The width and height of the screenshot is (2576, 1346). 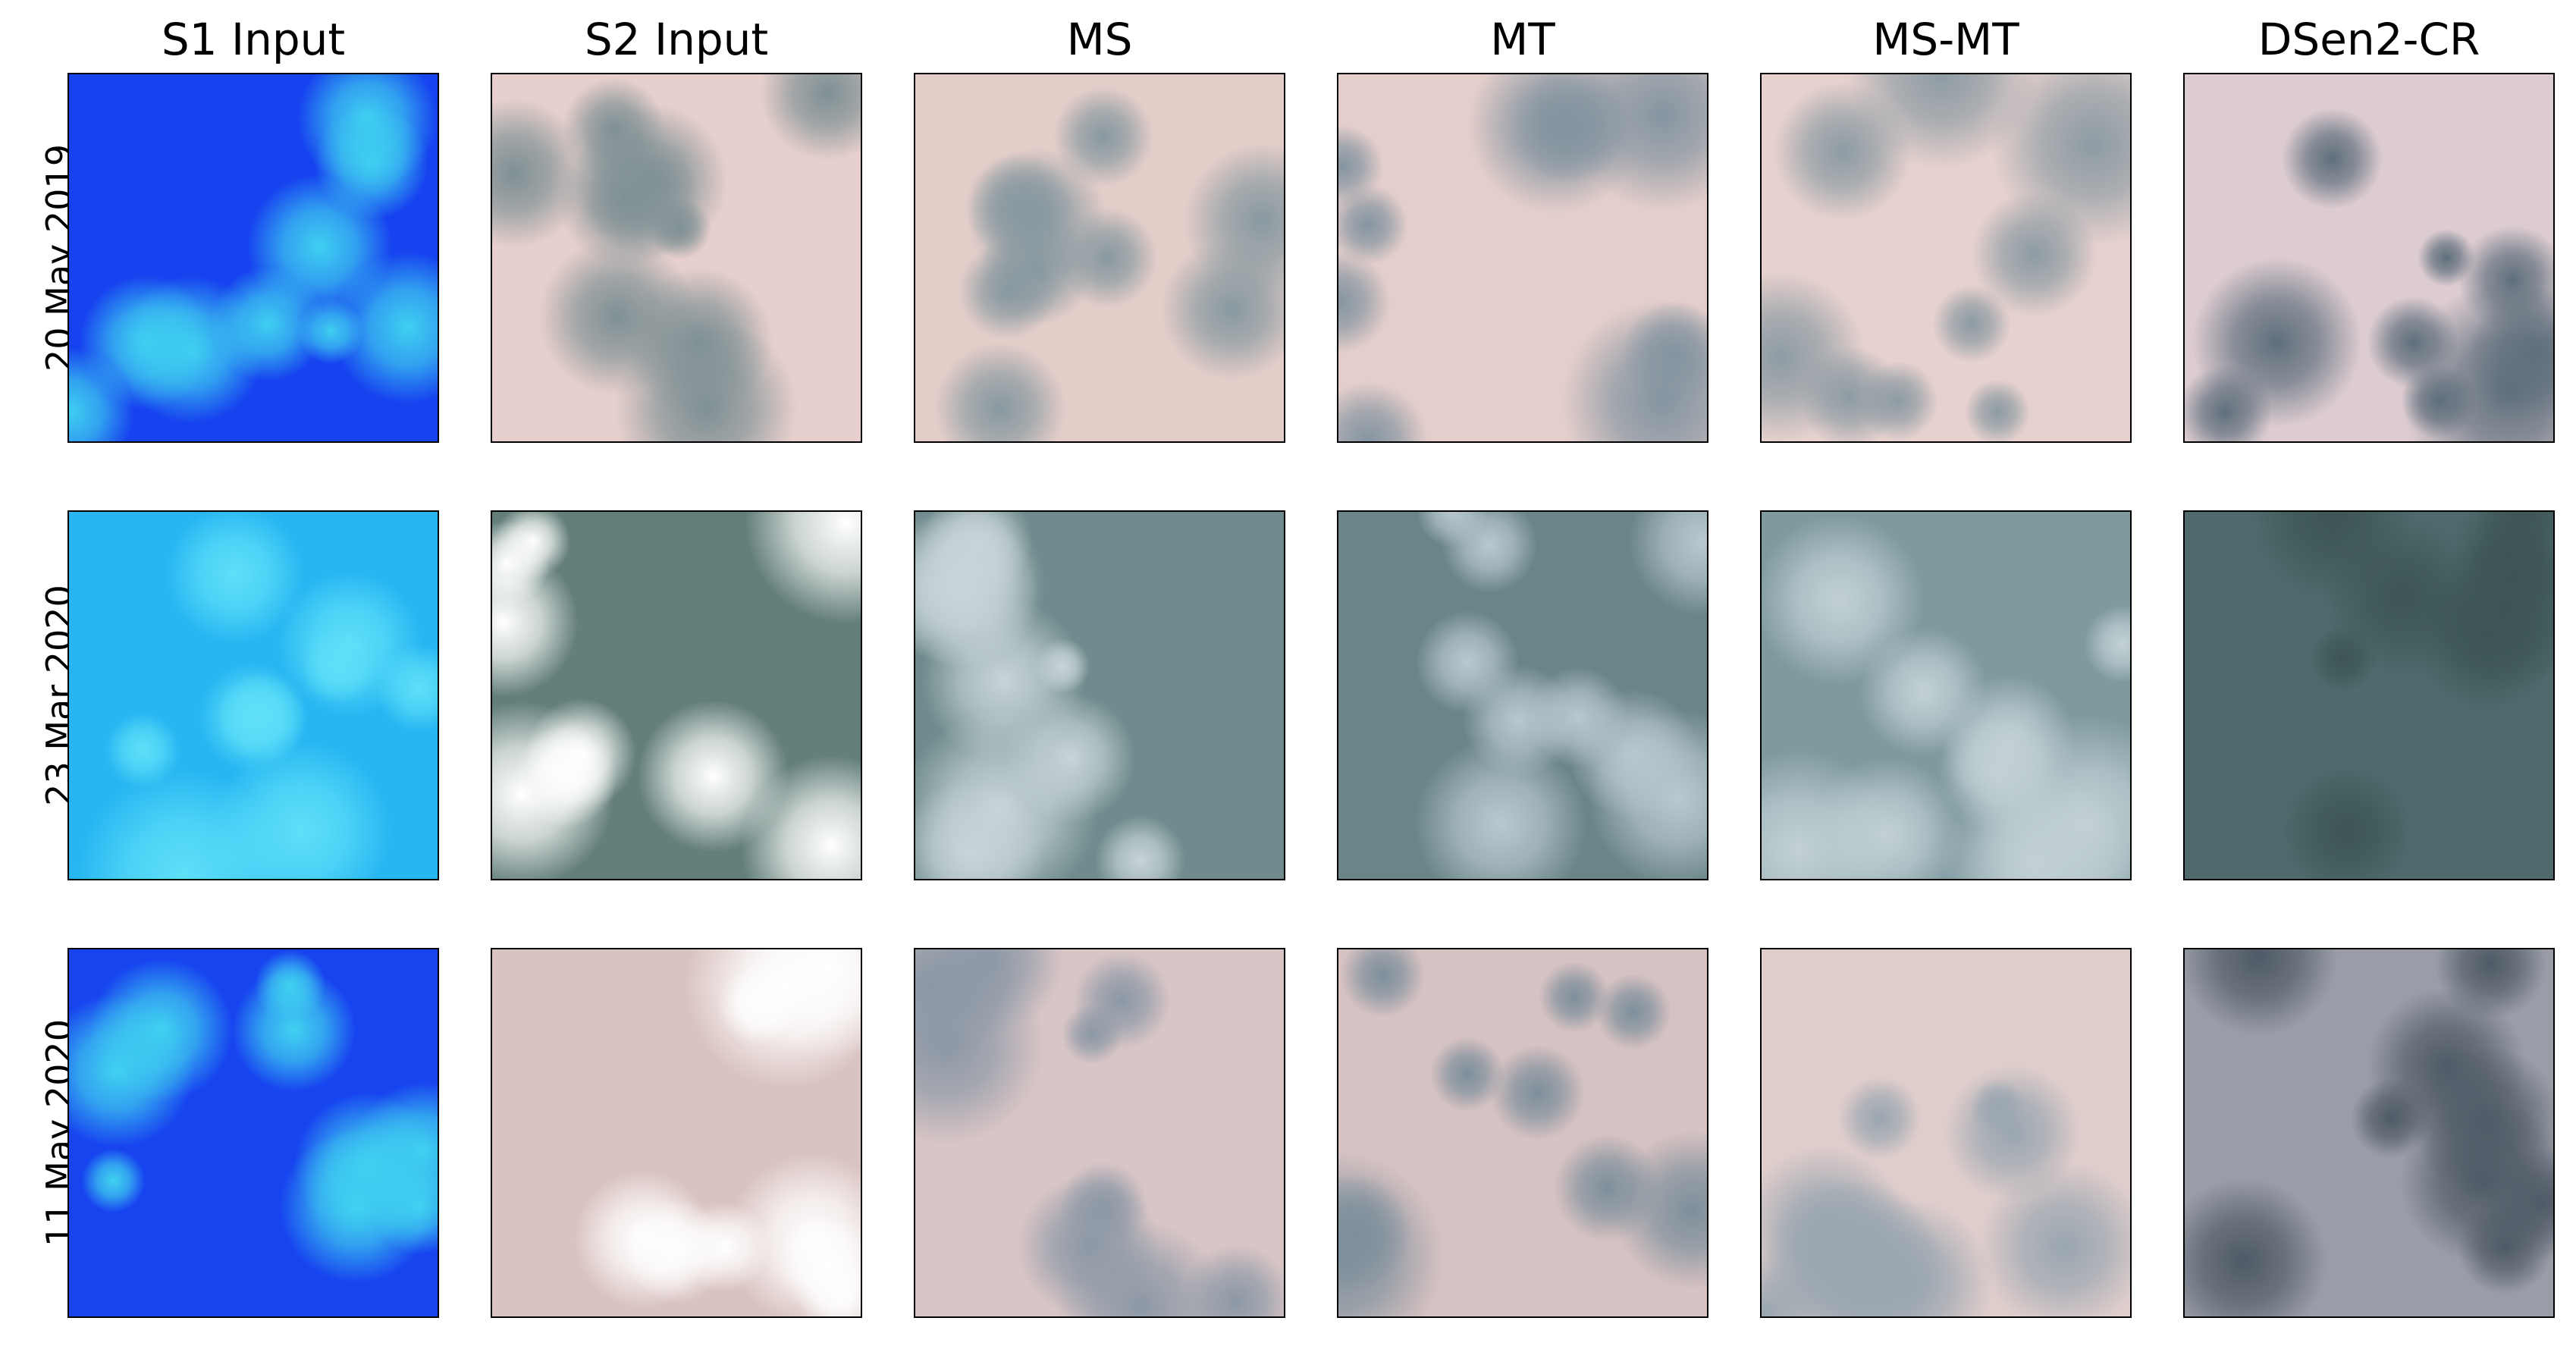 What do you see at coordinates (2369, 39) in the screenshot?
I see `column-title: DSen2-CR` at bounding box center [2369, 39].